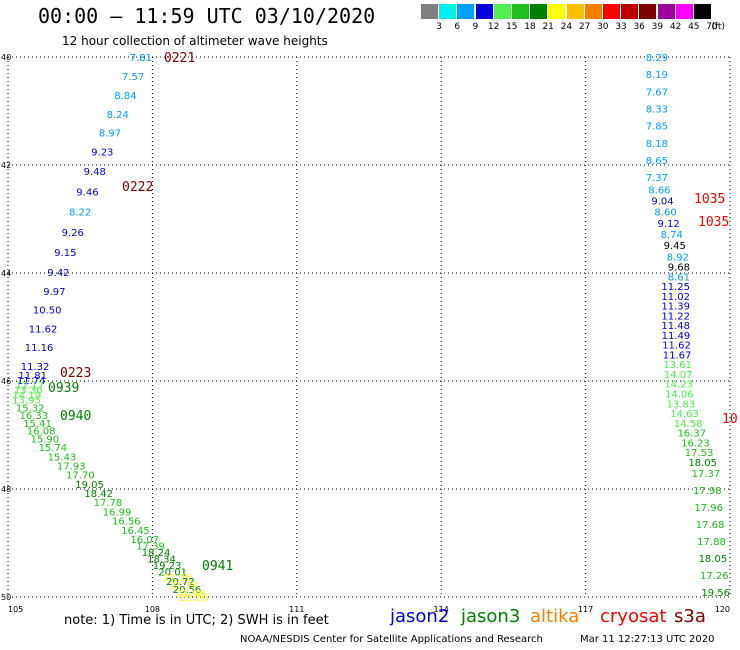 The image size is (740, 650). Describe the element at coordinates (702, 463) in the screenshot. I see `swh-observation: 18.05` at that location.